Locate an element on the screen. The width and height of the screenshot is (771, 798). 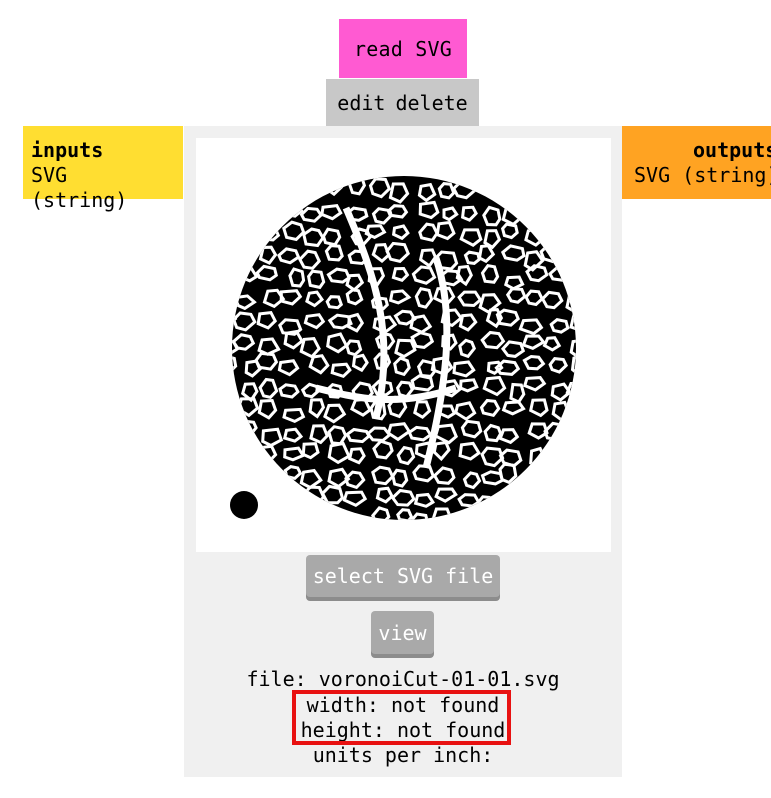
edit-button: edit is located at coordinates (361, 102).